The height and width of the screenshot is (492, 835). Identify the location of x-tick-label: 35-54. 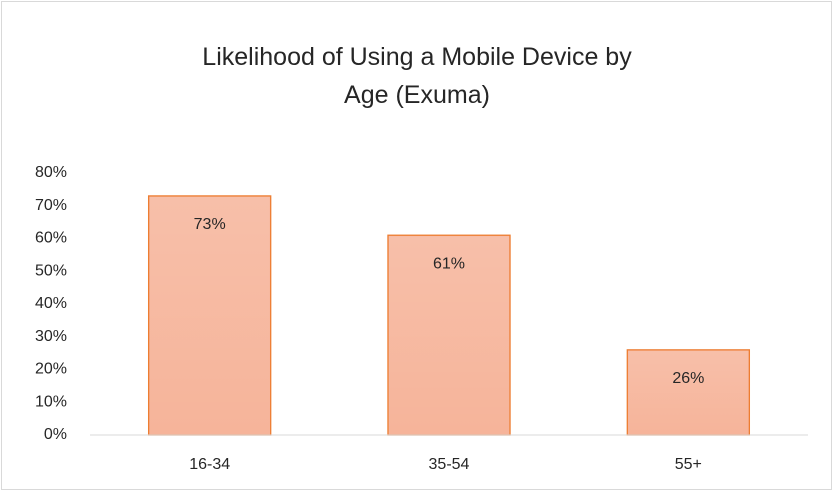
(449, 464).